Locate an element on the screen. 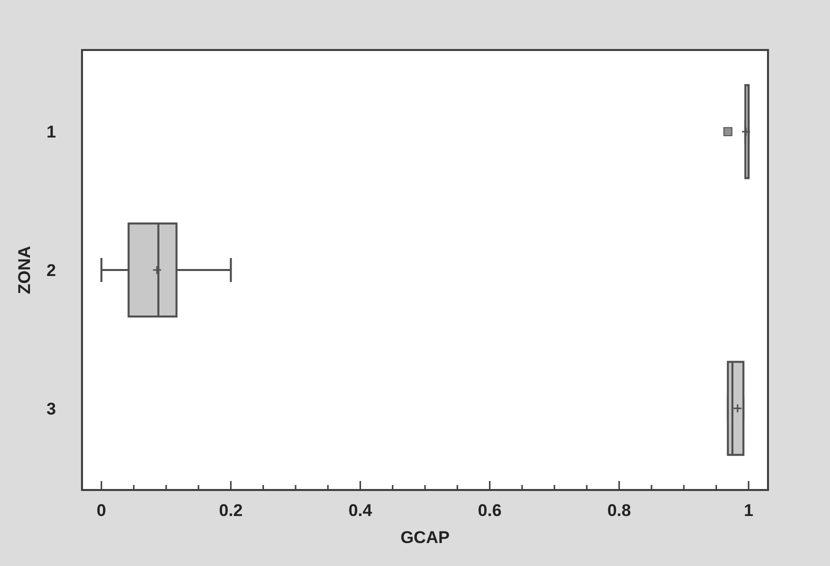 The height and width of the screenshot is (566, 830). x-tick-label: 0.6 is located at coordinates (490, 510).